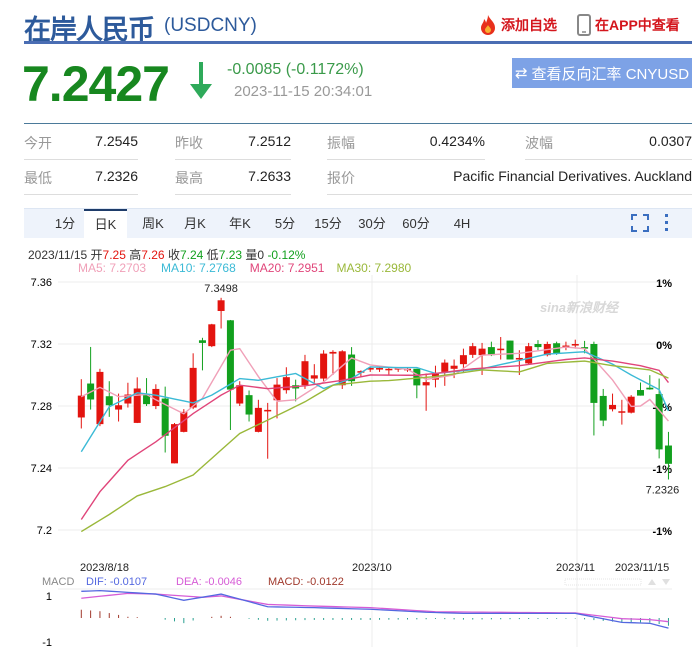 This screenshot has height=647, width=698. Describe the element at coordinates (286, 255) in the screenshot. I see `info-pct: -0.12%` at that location.